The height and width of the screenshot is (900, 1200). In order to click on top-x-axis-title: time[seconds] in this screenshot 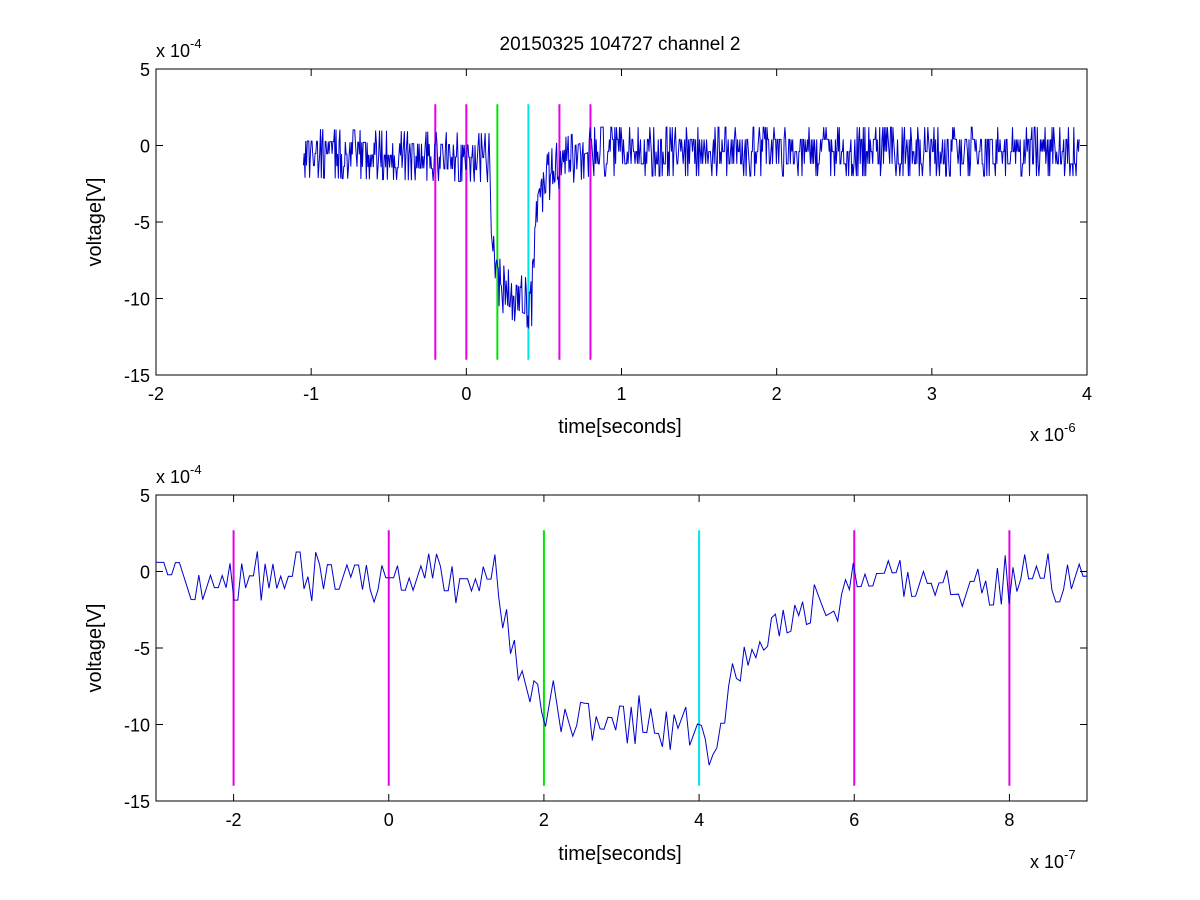, I will do `click(619, 427)`.